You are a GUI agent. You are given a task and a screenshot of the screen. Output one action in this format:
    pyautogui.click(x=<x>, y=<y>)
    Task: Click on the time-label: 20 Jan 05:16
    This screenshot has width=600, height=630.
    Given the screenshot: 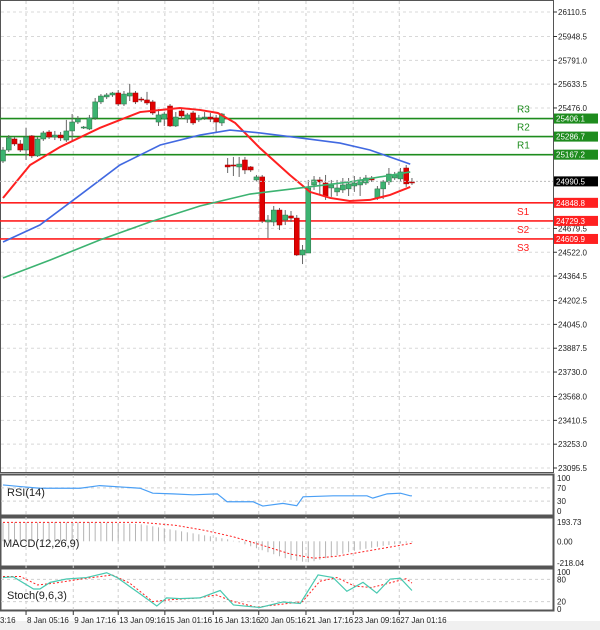 What is the action you would take?
    pyautogui.click(x=283, y=620)
    